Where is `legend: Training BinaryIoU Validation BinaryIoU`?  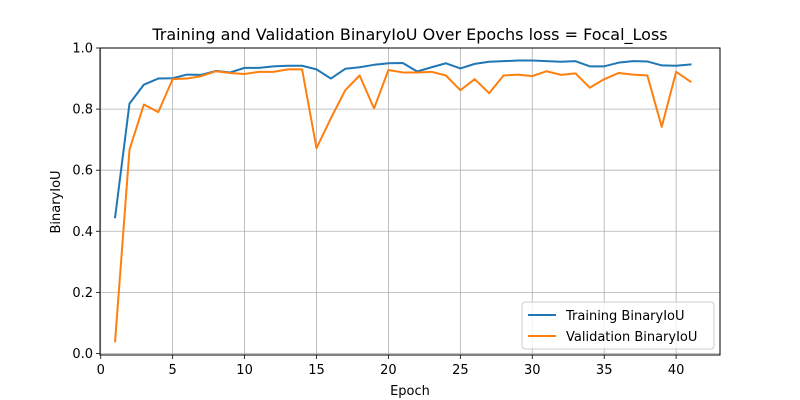
legend: Training BinaryIoU Validation BinaryIoU is located at coordinates (618, 325).